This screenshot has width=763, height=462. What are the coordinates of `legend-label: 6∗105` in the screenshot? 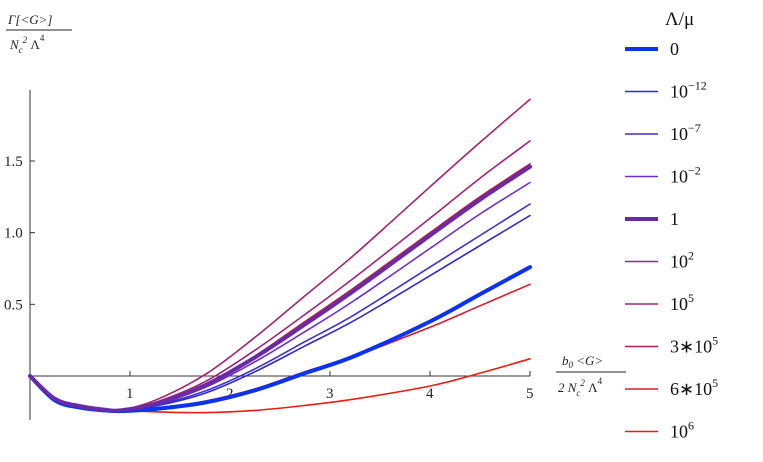 It's located at (694, 387).